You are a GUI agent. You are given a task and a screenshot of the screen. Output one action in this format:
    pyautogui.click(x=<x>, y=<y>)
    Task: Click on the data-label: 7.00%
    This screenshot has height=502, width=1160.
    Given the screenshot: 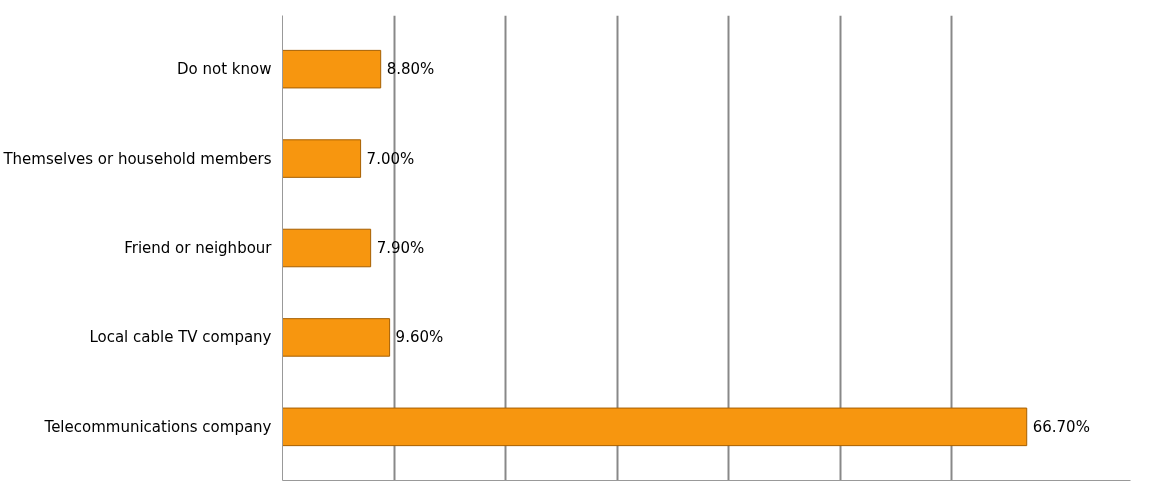 What is the action you would take?
    pyautogui.click(x=390, y=158)
    